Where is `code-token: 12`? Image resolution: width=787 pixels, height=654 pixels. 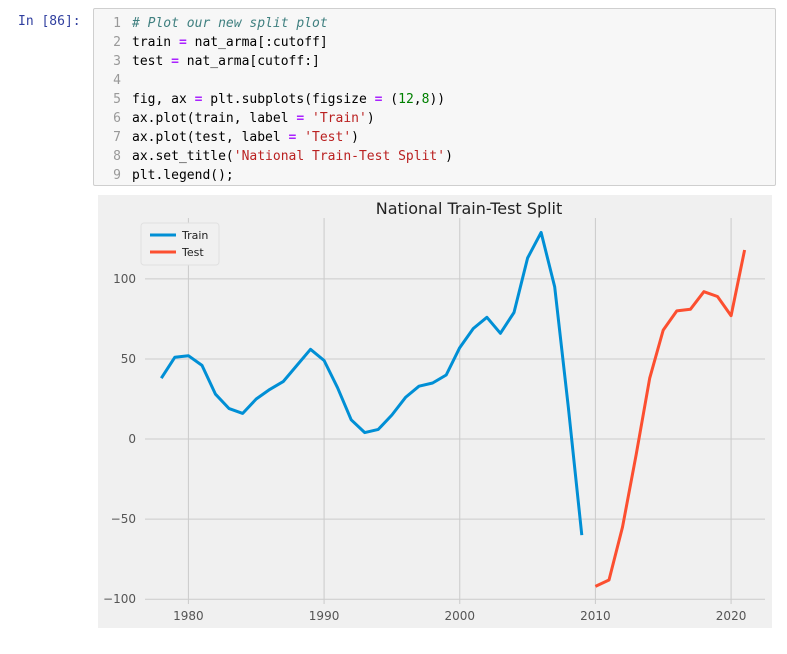
code-token: 12 is located at coordinates (406, 99).